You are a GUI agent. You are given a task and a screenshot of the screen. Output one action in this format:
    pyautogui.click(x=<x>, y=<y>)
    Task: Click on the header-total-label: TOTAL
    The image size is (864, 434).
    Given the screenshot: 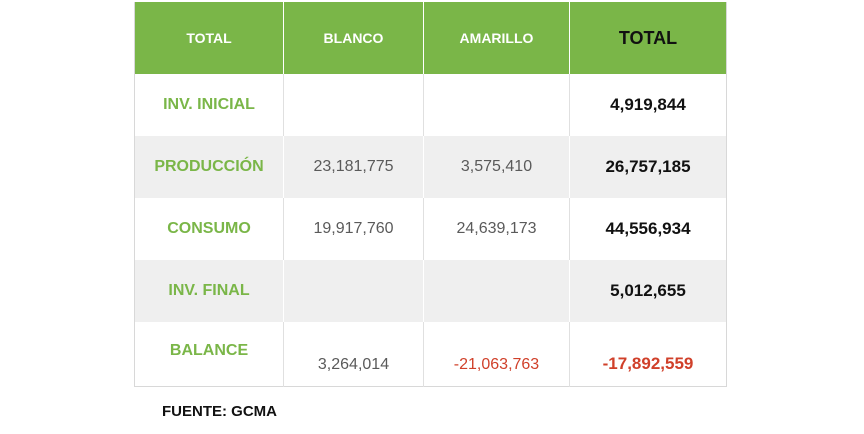 What is the action you would take?
    pyautogui.click(x=209, y=38)
    